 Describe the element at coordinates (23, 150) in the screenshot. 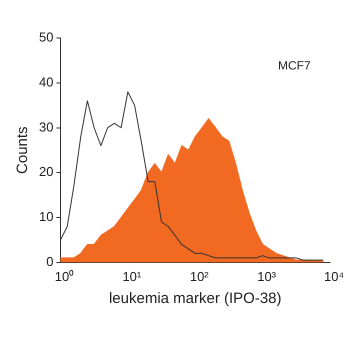

I see `y-axis-title: Counts` at that location.